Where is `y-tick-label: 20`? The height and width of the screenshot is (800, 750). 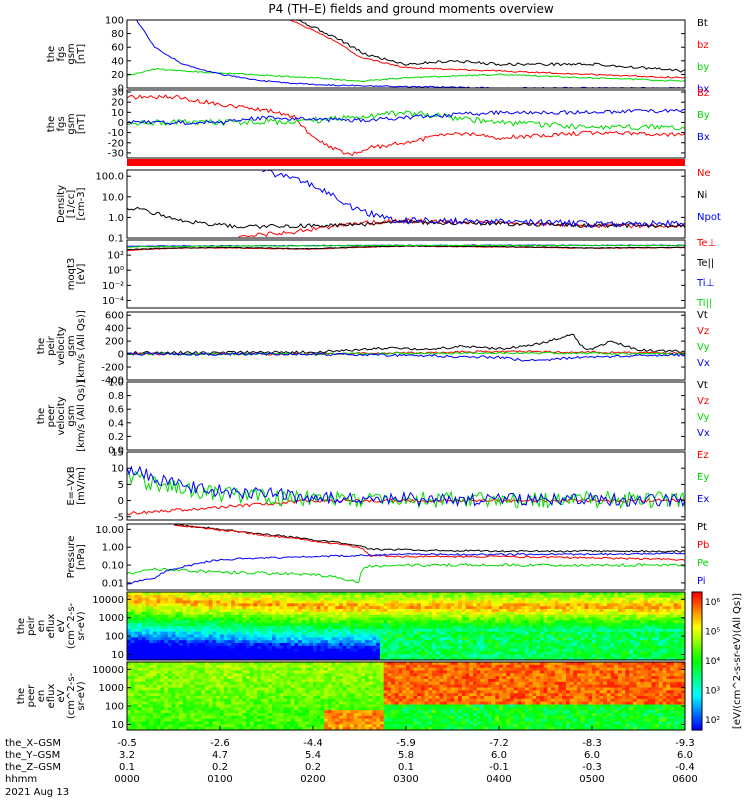 y-tick-label: 20 is located at coordinates (117, 103).